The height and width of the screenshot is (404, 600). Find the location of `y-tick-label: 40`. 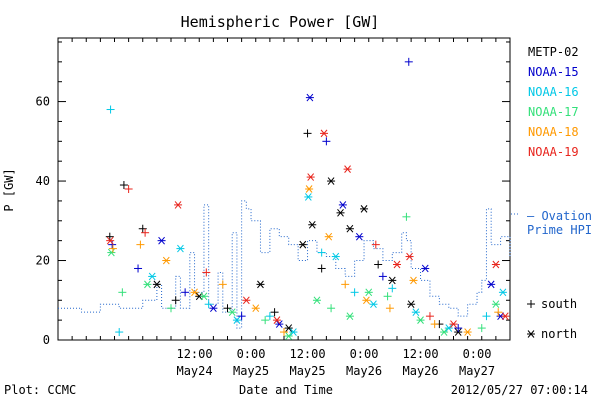

y-tick-label: 40 is located at coordinates (43, 181).